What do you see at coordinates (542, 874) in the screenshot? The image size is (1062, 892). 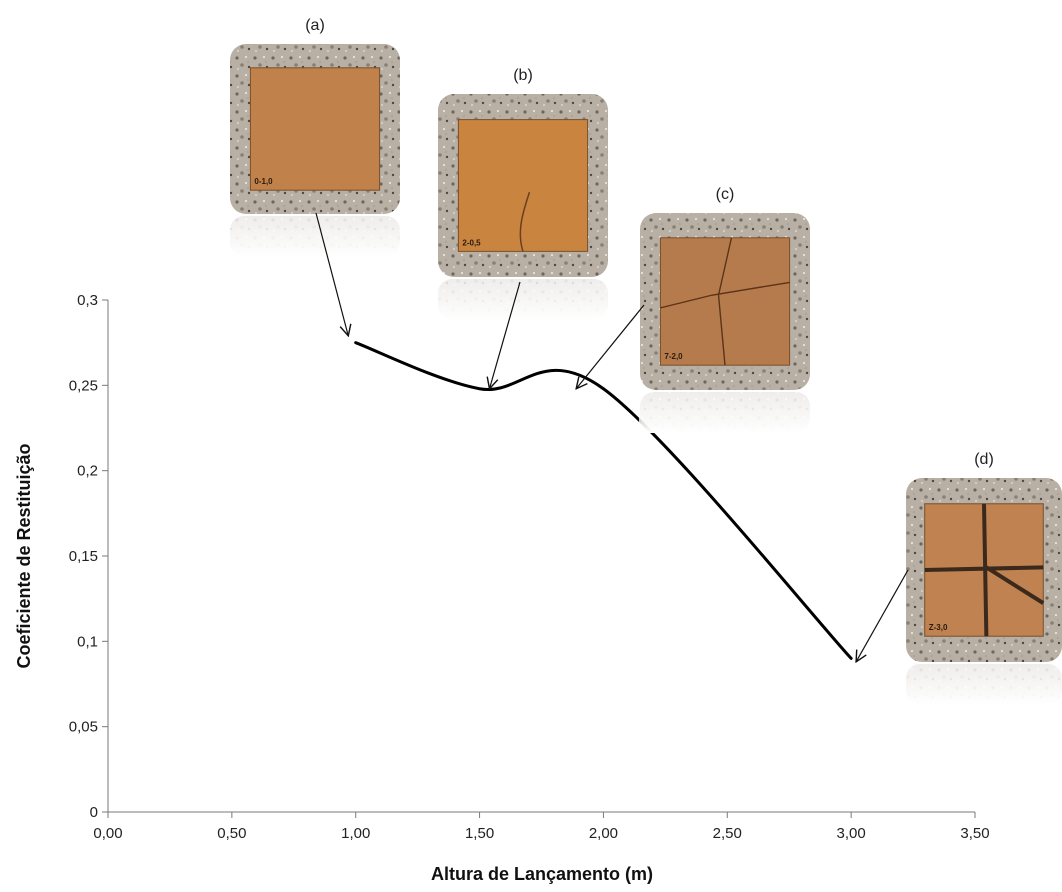 I see `x-axis-title: Altura de Lançamento (m)` at bounding box center [542, 874].